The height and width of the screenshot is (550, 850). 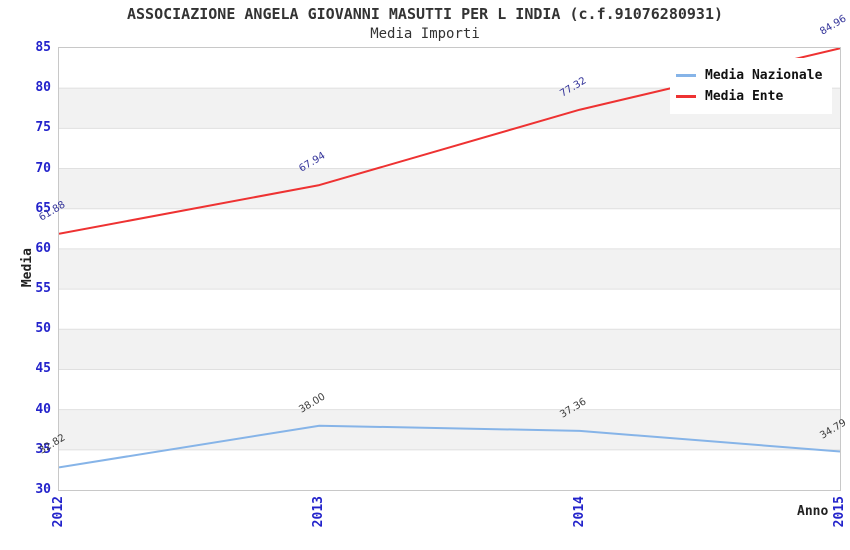 I want to click on y-tick-label: 75, so click(x=43, y=128).